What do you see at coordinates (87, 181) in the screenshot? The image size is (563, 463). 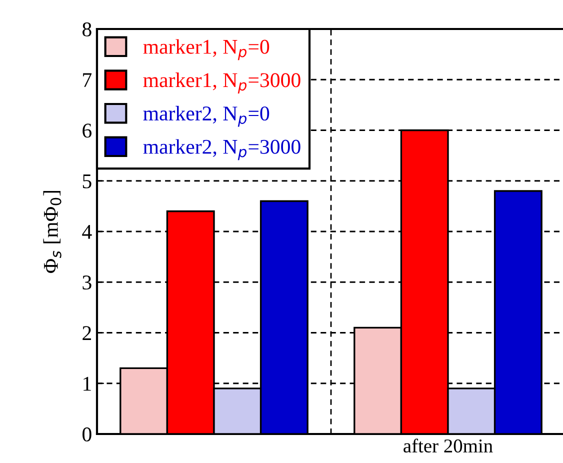 I see `y-tick-label: 5` at bounding box center [87, 181].